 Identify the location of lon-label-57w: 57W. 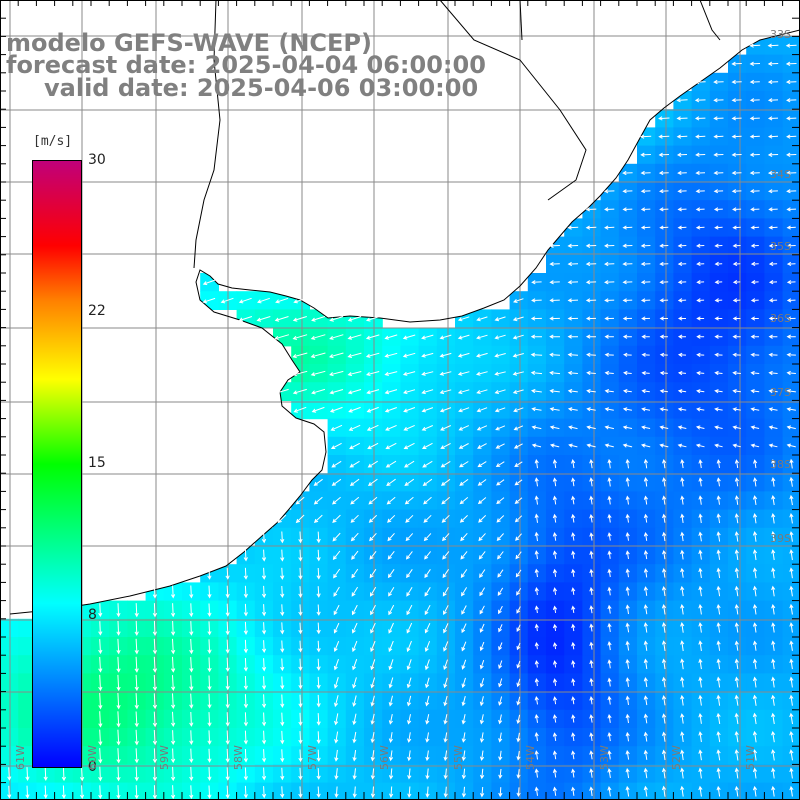
(312, 757).